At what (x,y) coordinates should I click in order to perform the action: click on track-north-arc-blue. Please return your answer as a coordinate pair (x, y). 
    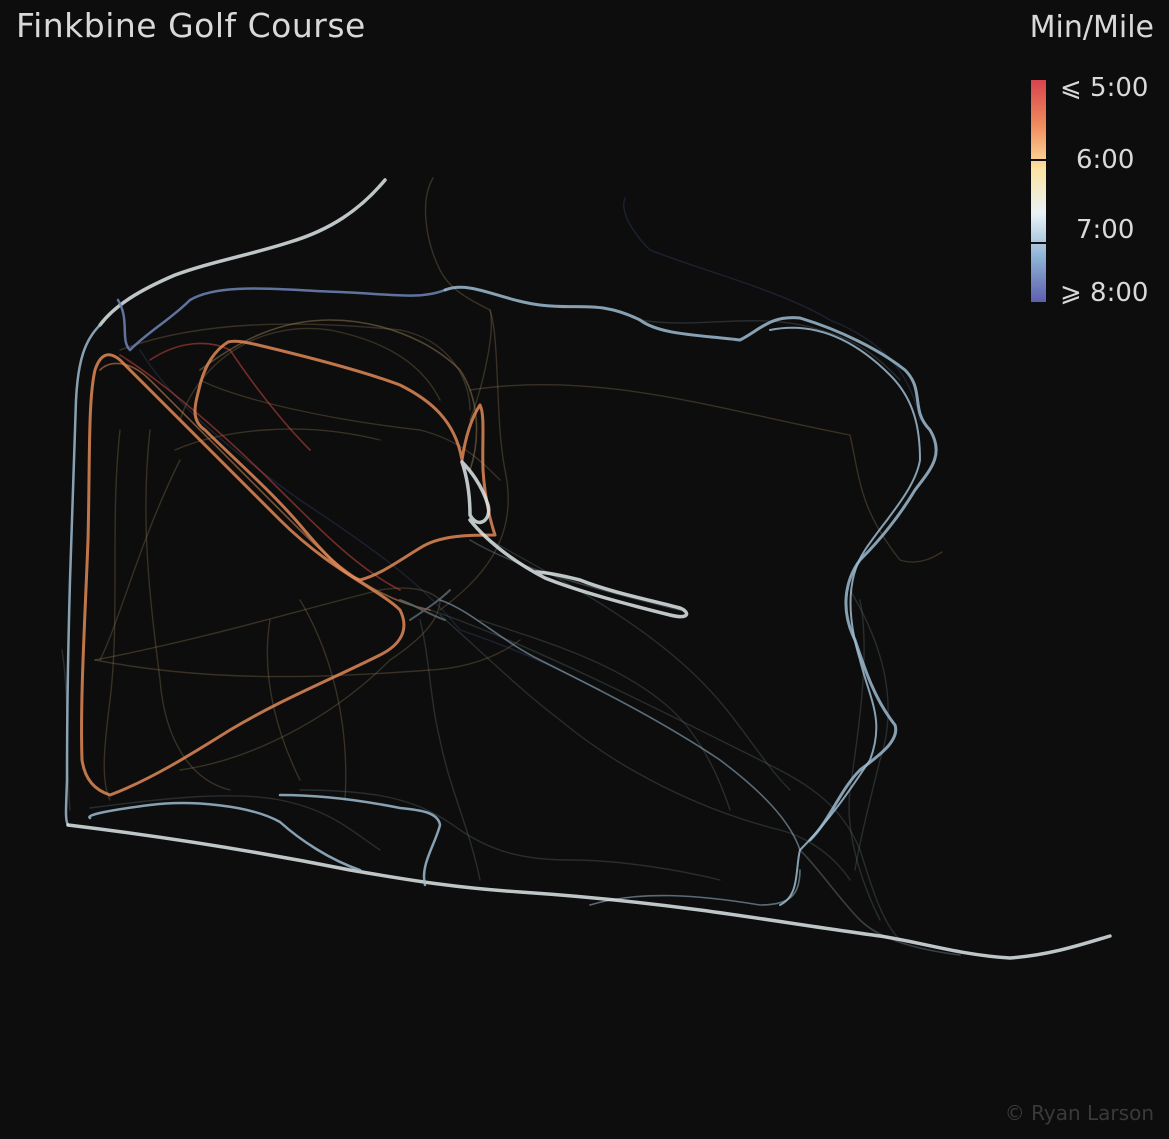
    Looking at the image, I should click on (281, 319).